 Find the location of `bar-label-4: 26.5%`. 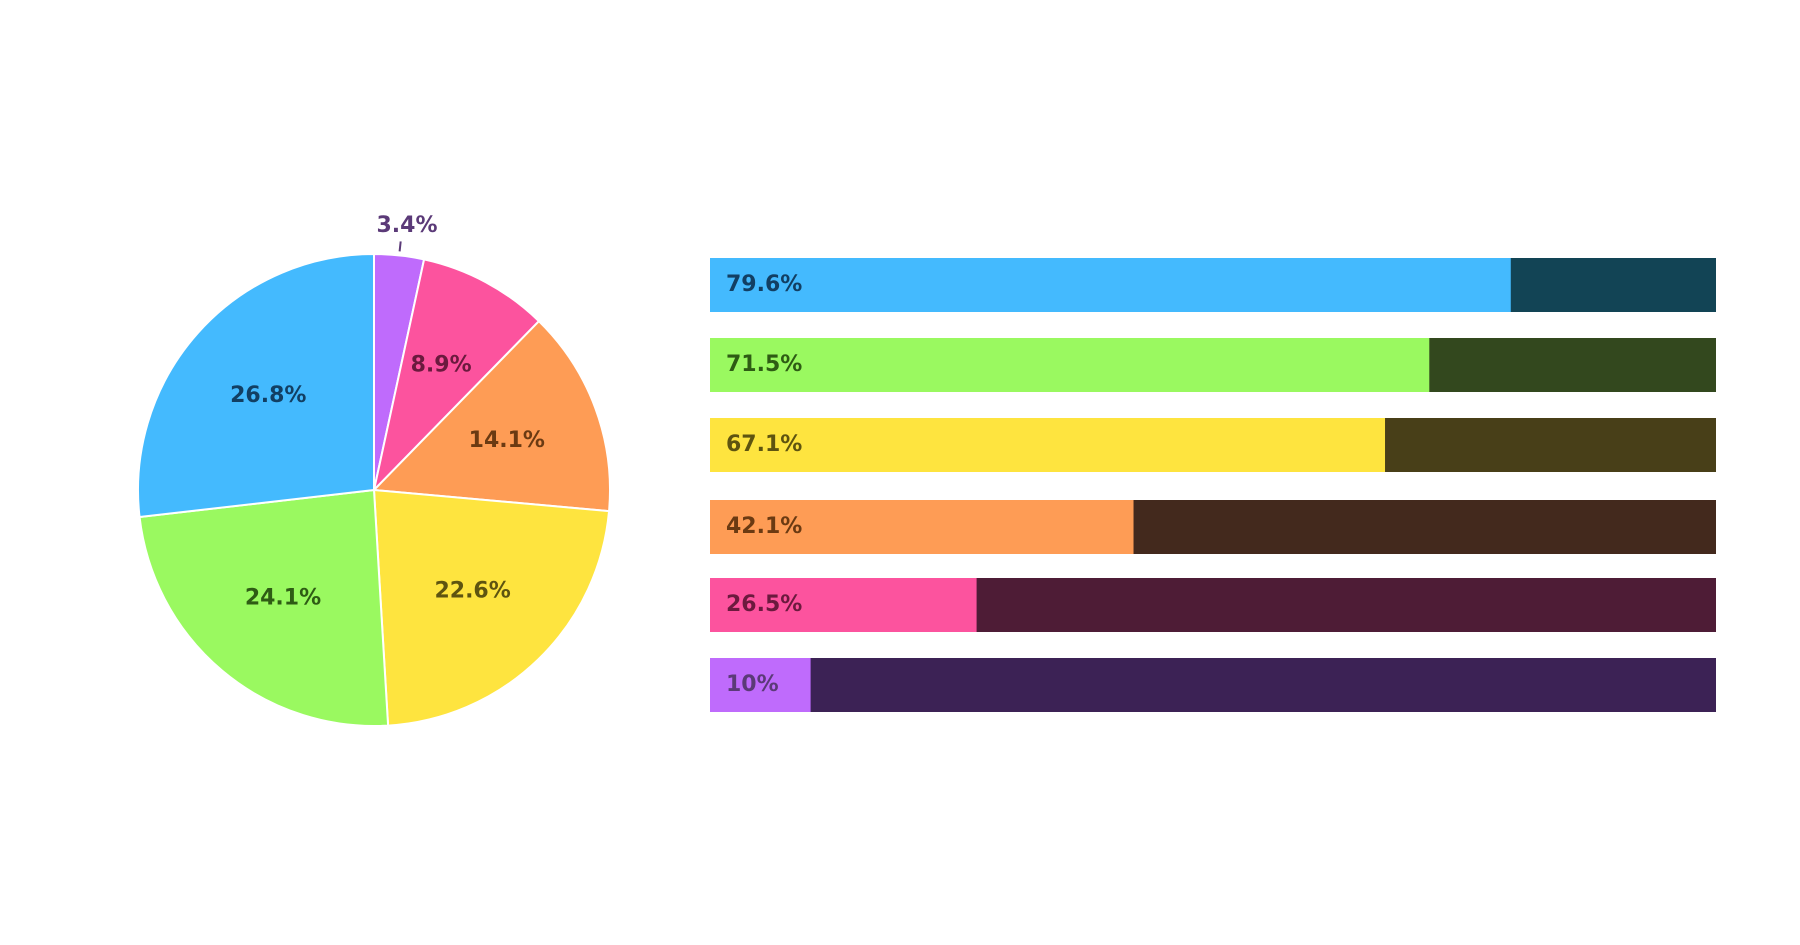

bar-label-4: 26.5% is located at coordinates (764, 604).